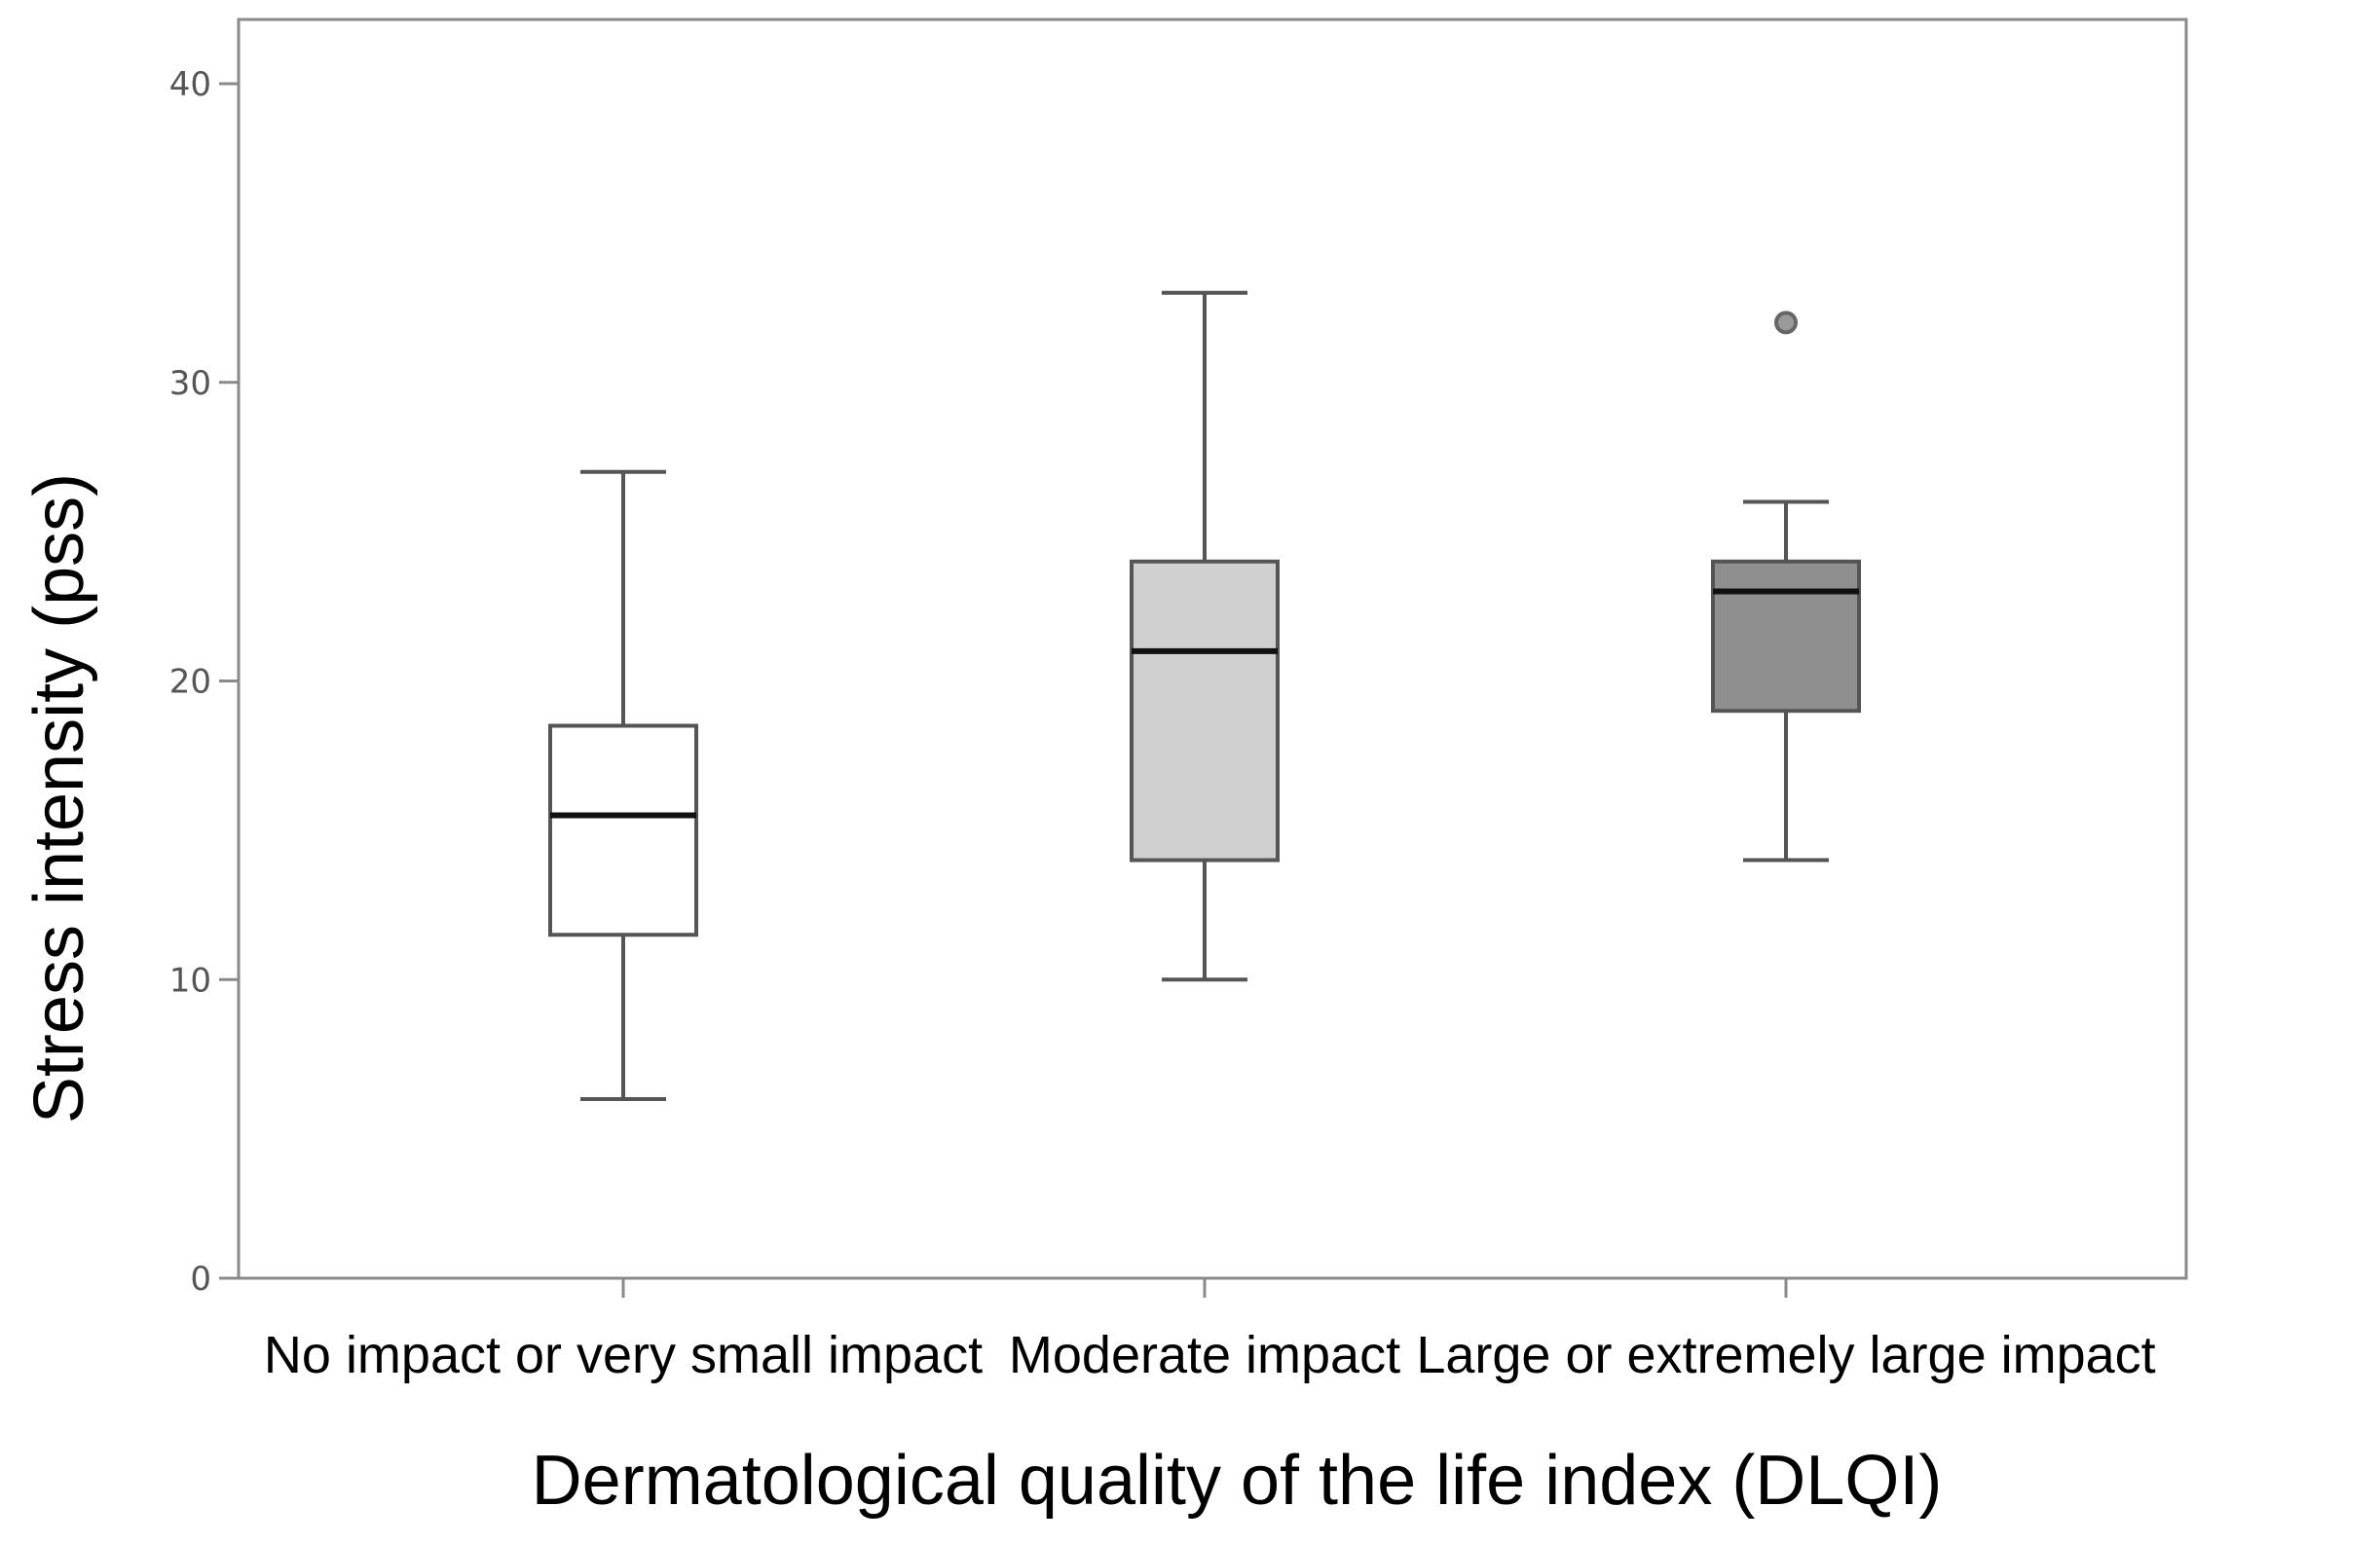 The width and height of the screenshot is (2380, 1543). What do you see at coordinates (190, 84) in the screenshot?
I see `y-tick-label: 40` at bounding box center [190, 84].